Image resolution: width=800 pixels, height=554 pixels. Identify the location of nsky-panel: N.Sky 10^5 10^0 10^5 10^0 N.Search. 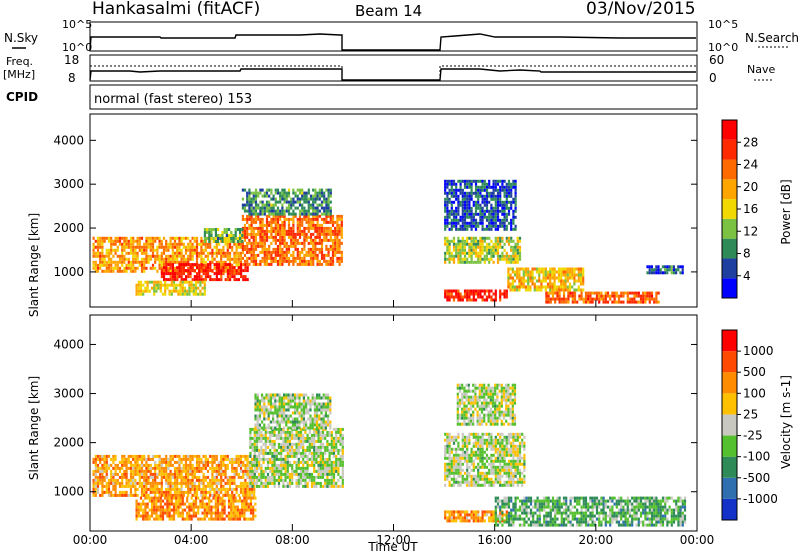
(401, 36).